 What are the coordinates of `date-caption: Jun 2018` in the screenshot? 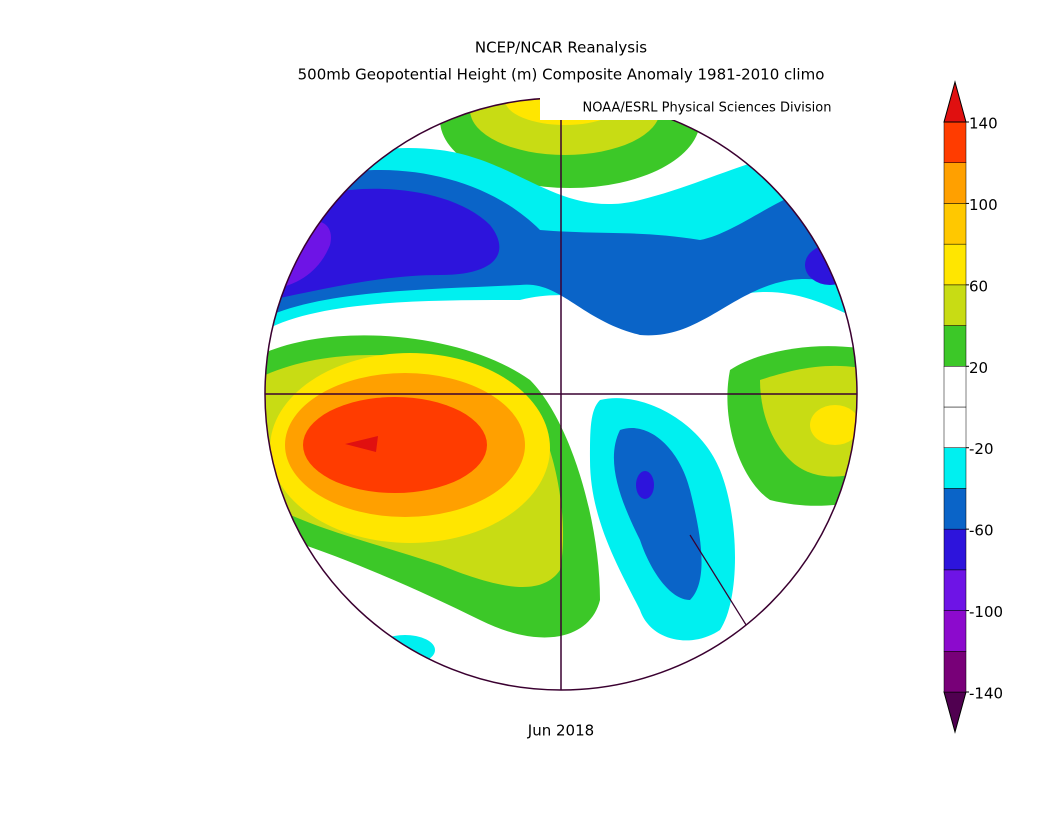 It's located at (560, 731).